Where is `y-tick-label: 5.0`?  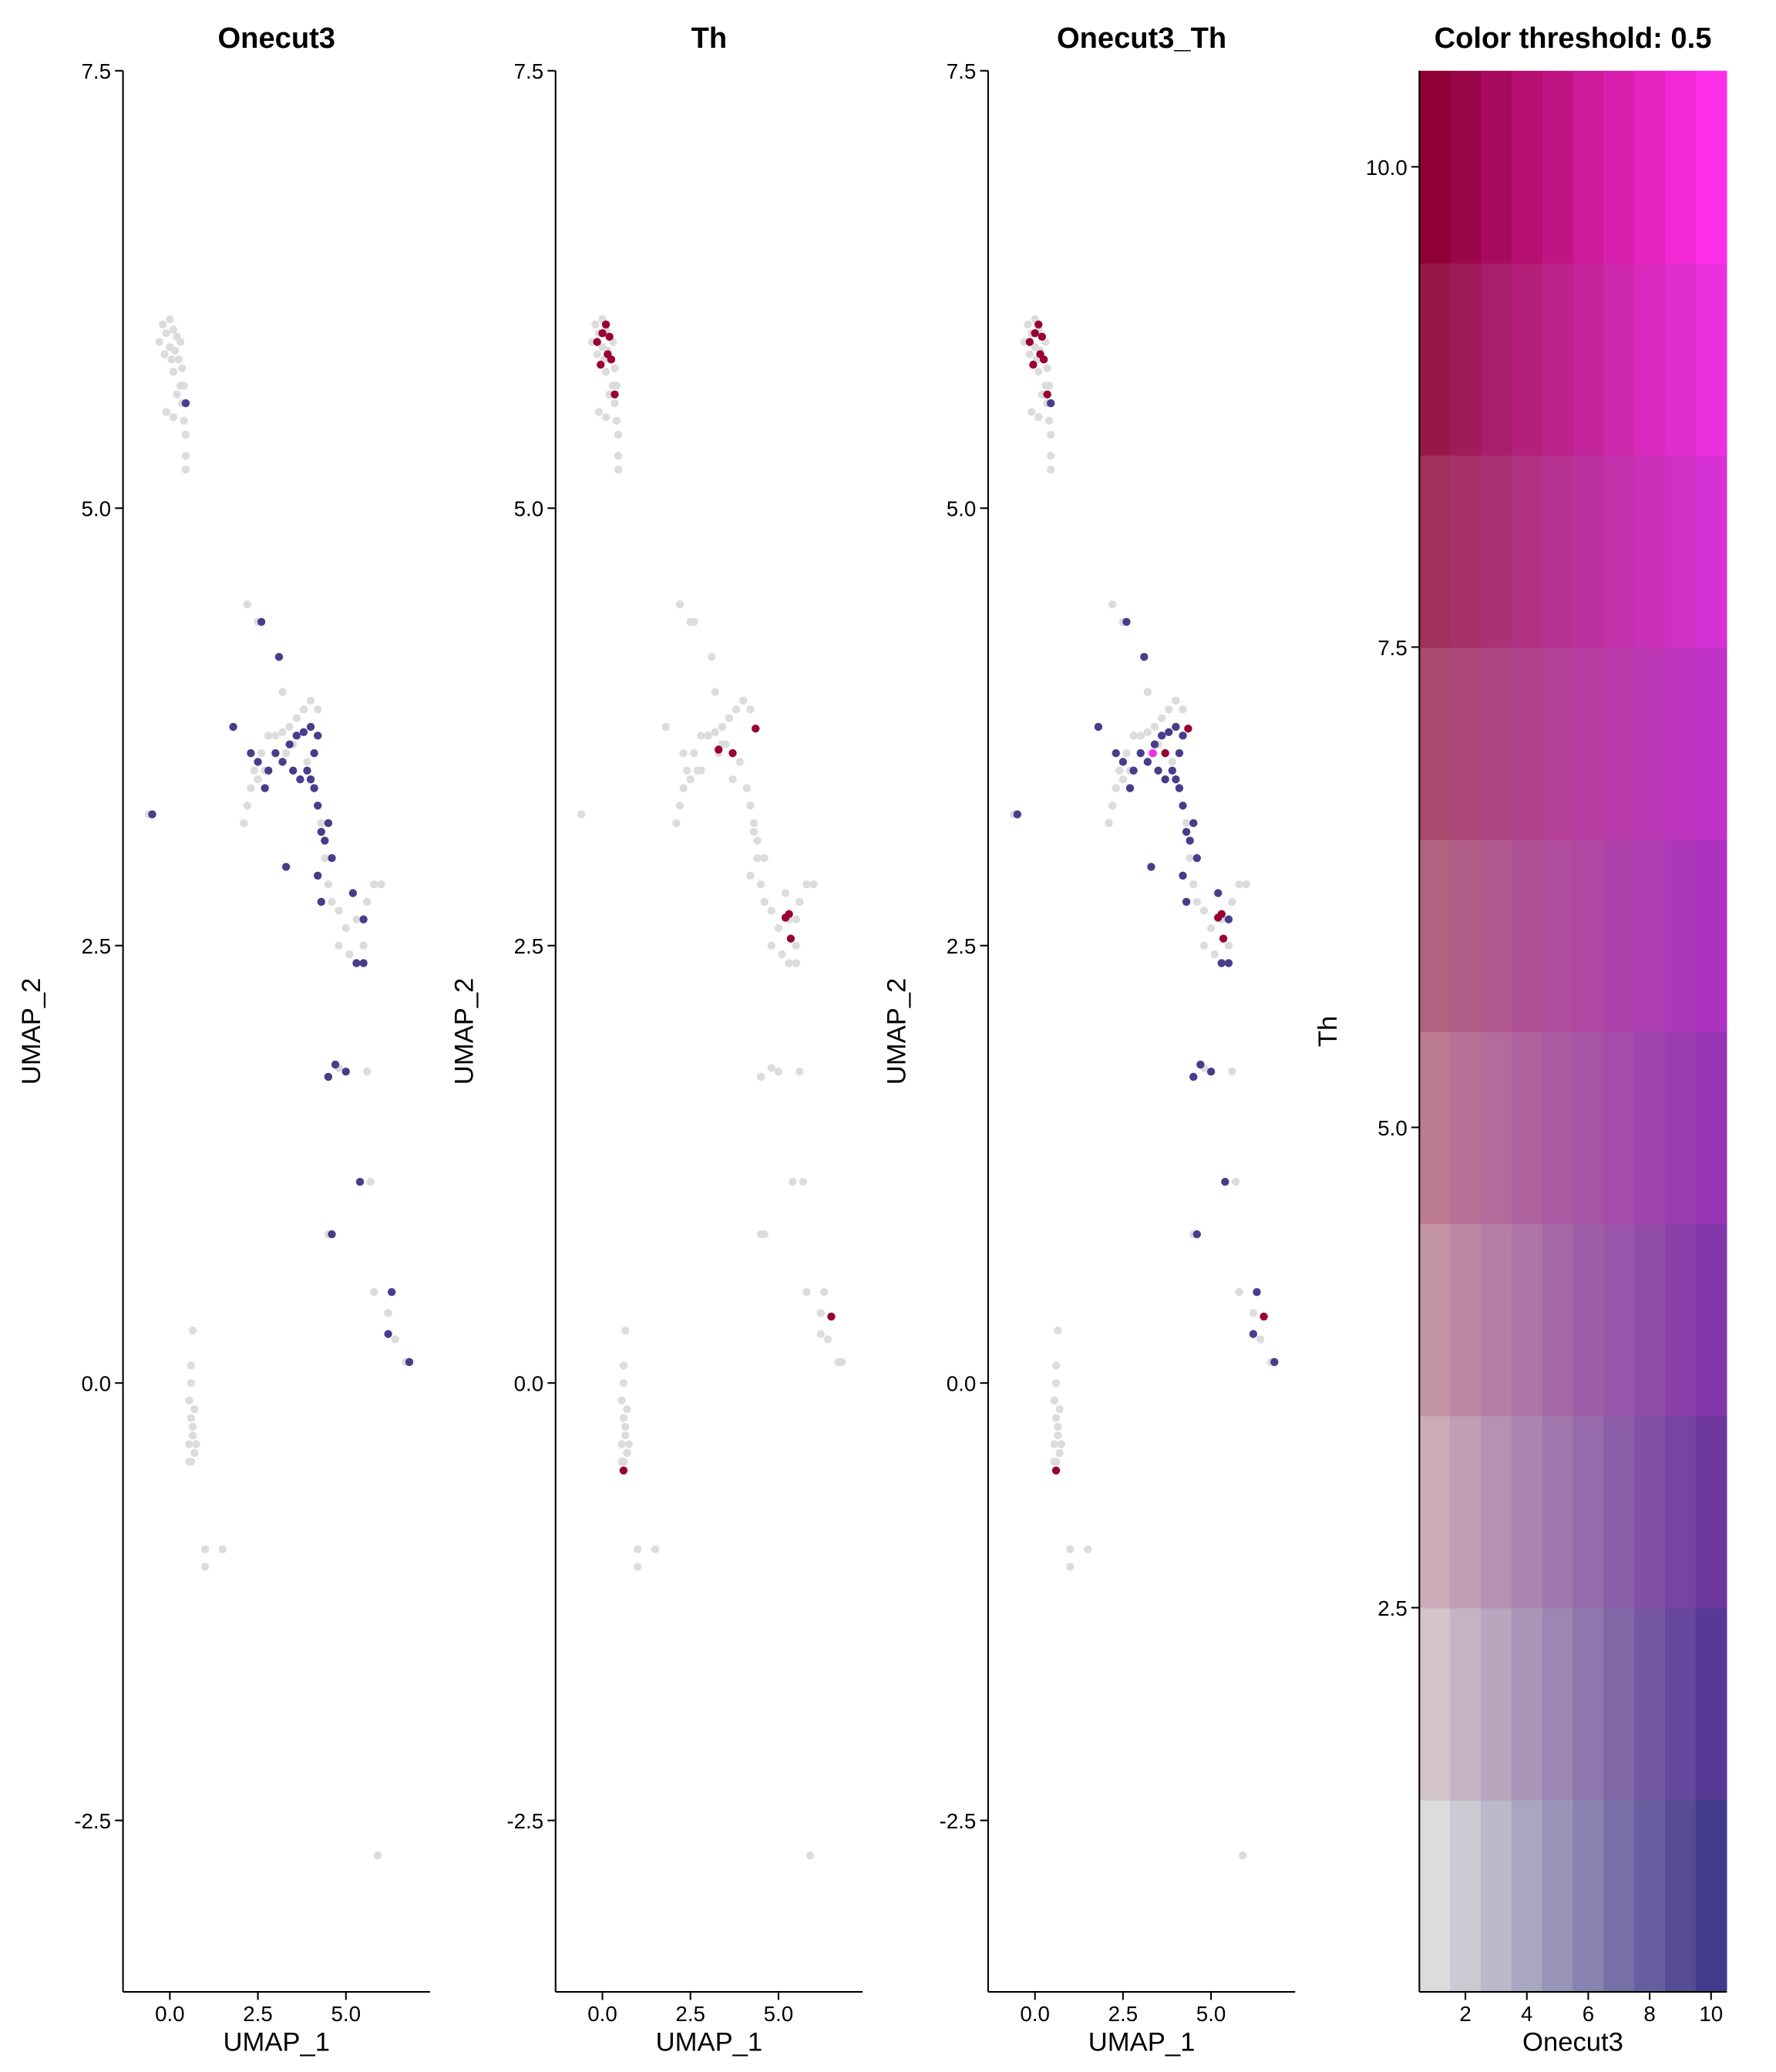 y-tick-label: 5.0 is located at coordinates (1393, 1128).